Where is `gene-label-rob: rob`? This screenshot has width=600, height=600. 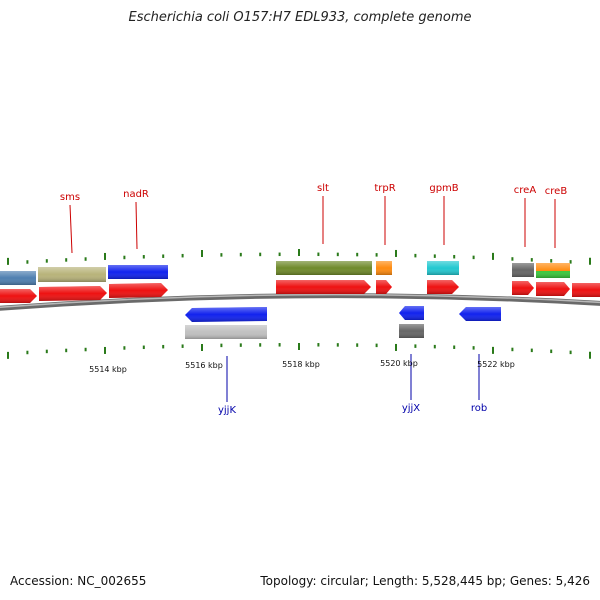 gene-label-rob: rob is located at coordinates (479, 408).